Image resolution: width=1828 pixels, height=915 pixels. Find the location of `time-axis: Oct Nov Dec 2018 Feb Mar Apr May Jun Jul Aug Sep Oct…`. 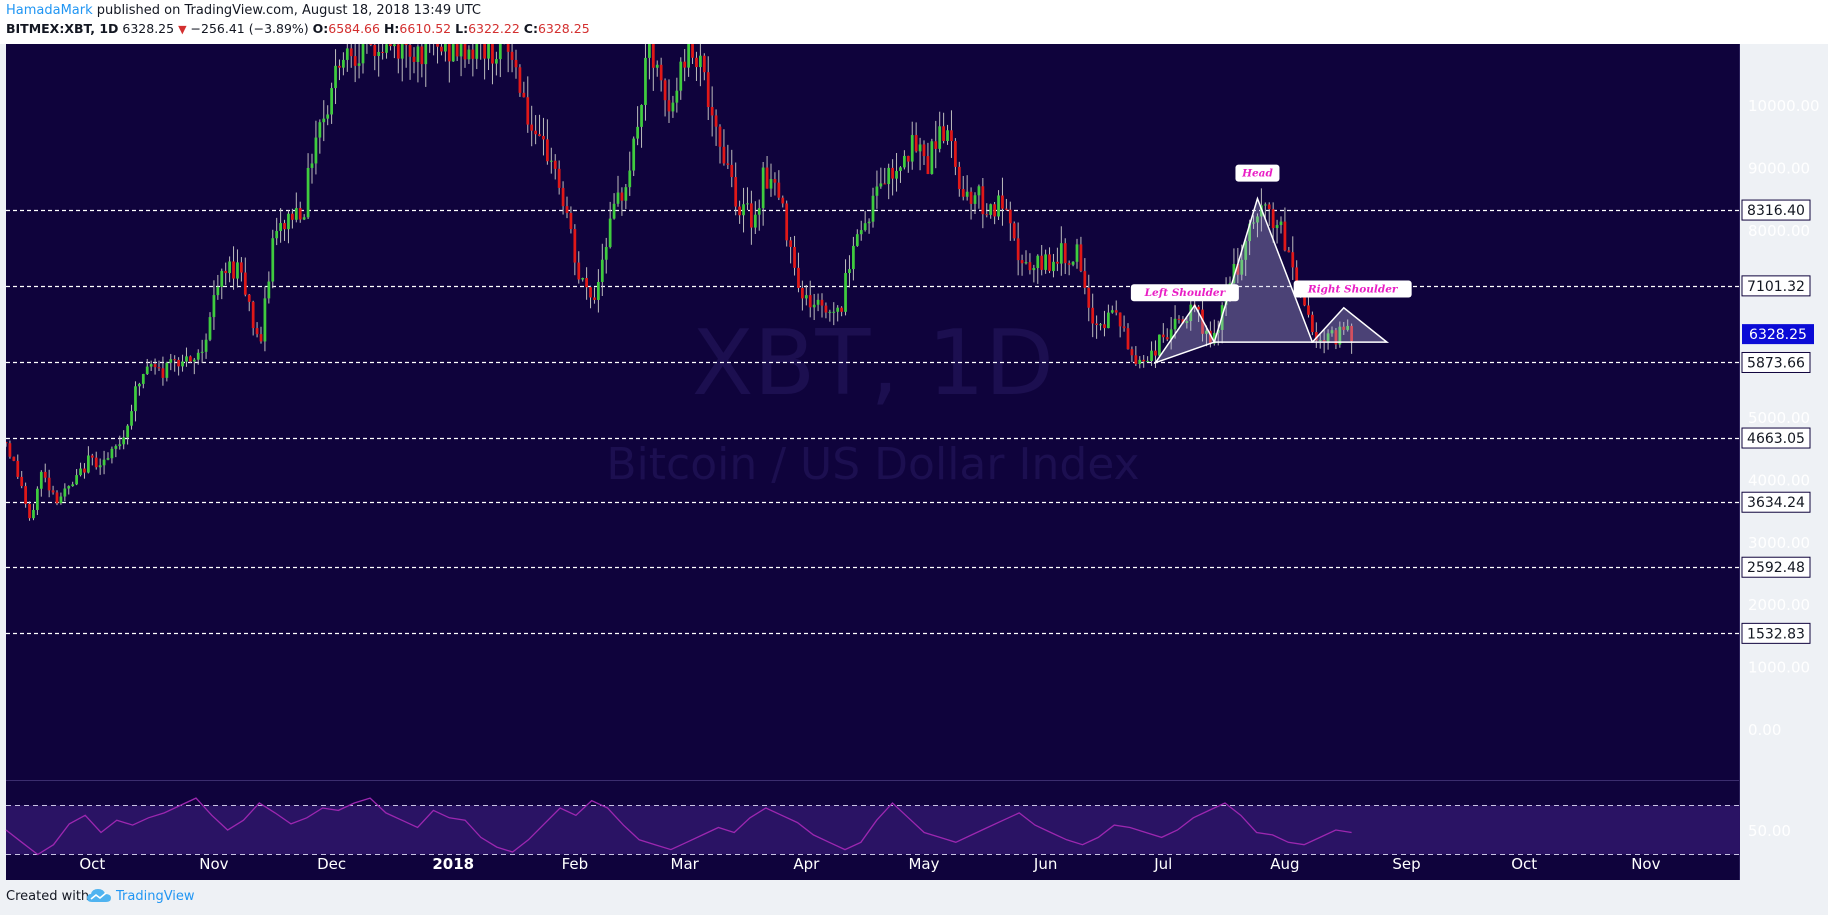

time-axis: Oct Nov Dec 2018 Feb Mar Apr May Jun Jul Aug Sep Oct… is located at coordinates (869, 864).